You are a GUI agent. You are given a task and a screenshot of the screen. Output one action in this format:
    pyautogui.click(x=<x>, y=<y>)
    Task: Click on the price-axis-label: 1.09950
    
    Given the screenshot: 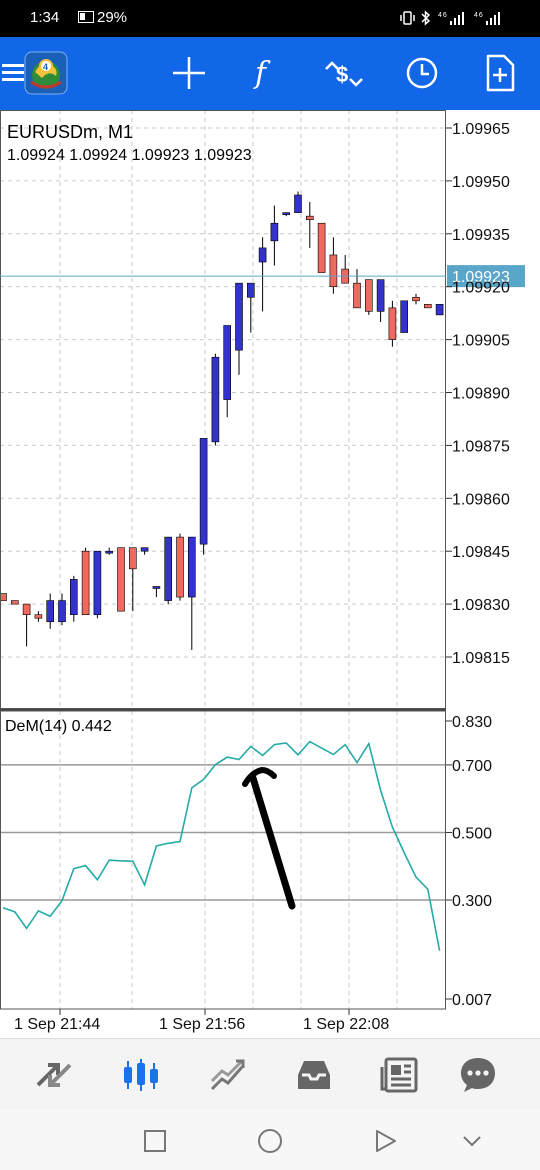 What is the action you would take?
    pyautogui.click(x=481, y=182)
    